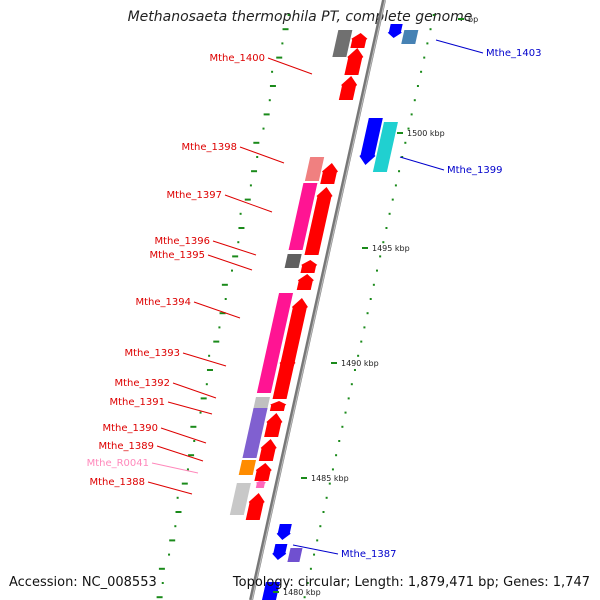  What do you see at coordinates (131, 428) in the screenshot?
I see `gene-label-mthe-1390: Mthe_1390` at bounding box center [131, 428].